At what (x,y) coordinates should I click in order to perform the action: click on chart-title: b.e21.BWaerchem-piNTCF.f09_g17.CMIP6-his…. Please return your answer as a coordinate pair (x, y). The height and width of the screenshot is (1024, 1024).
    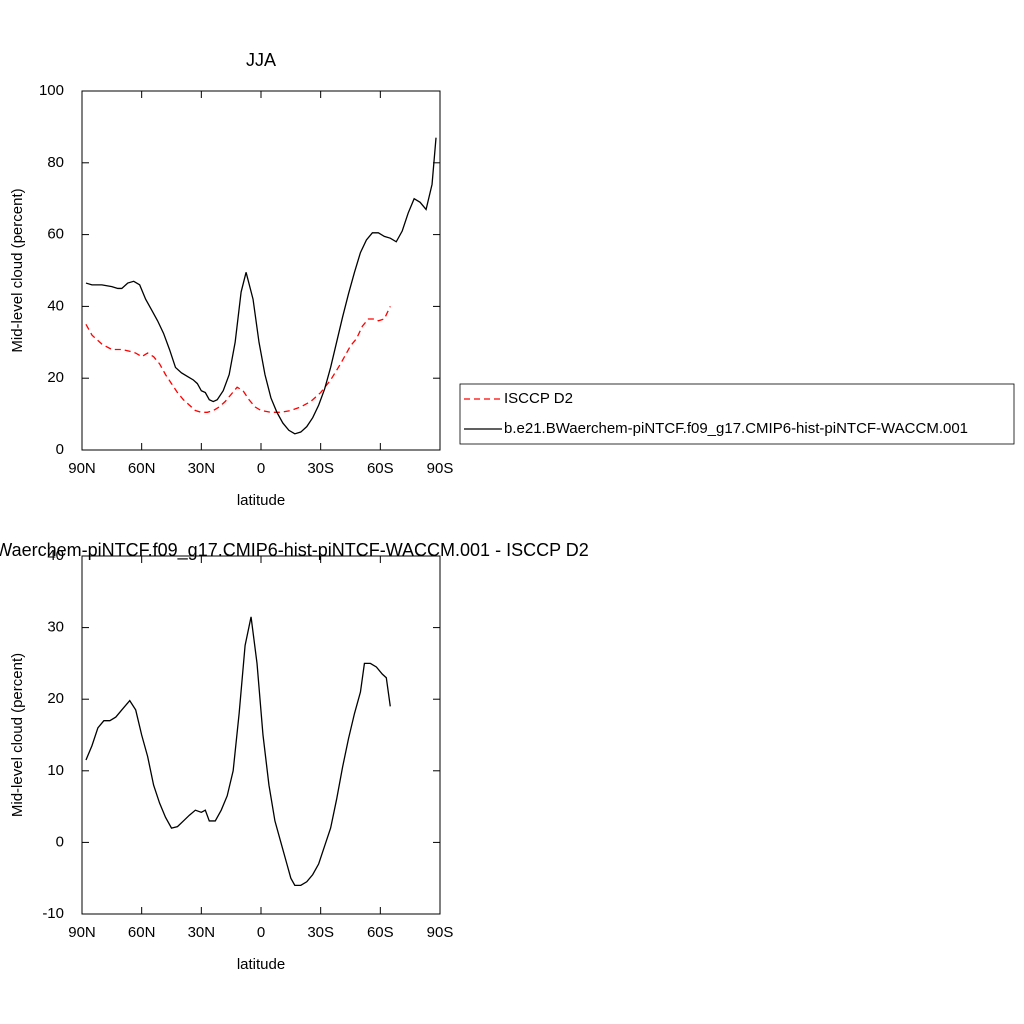
    Looking at the image, I should click on (294, 550).